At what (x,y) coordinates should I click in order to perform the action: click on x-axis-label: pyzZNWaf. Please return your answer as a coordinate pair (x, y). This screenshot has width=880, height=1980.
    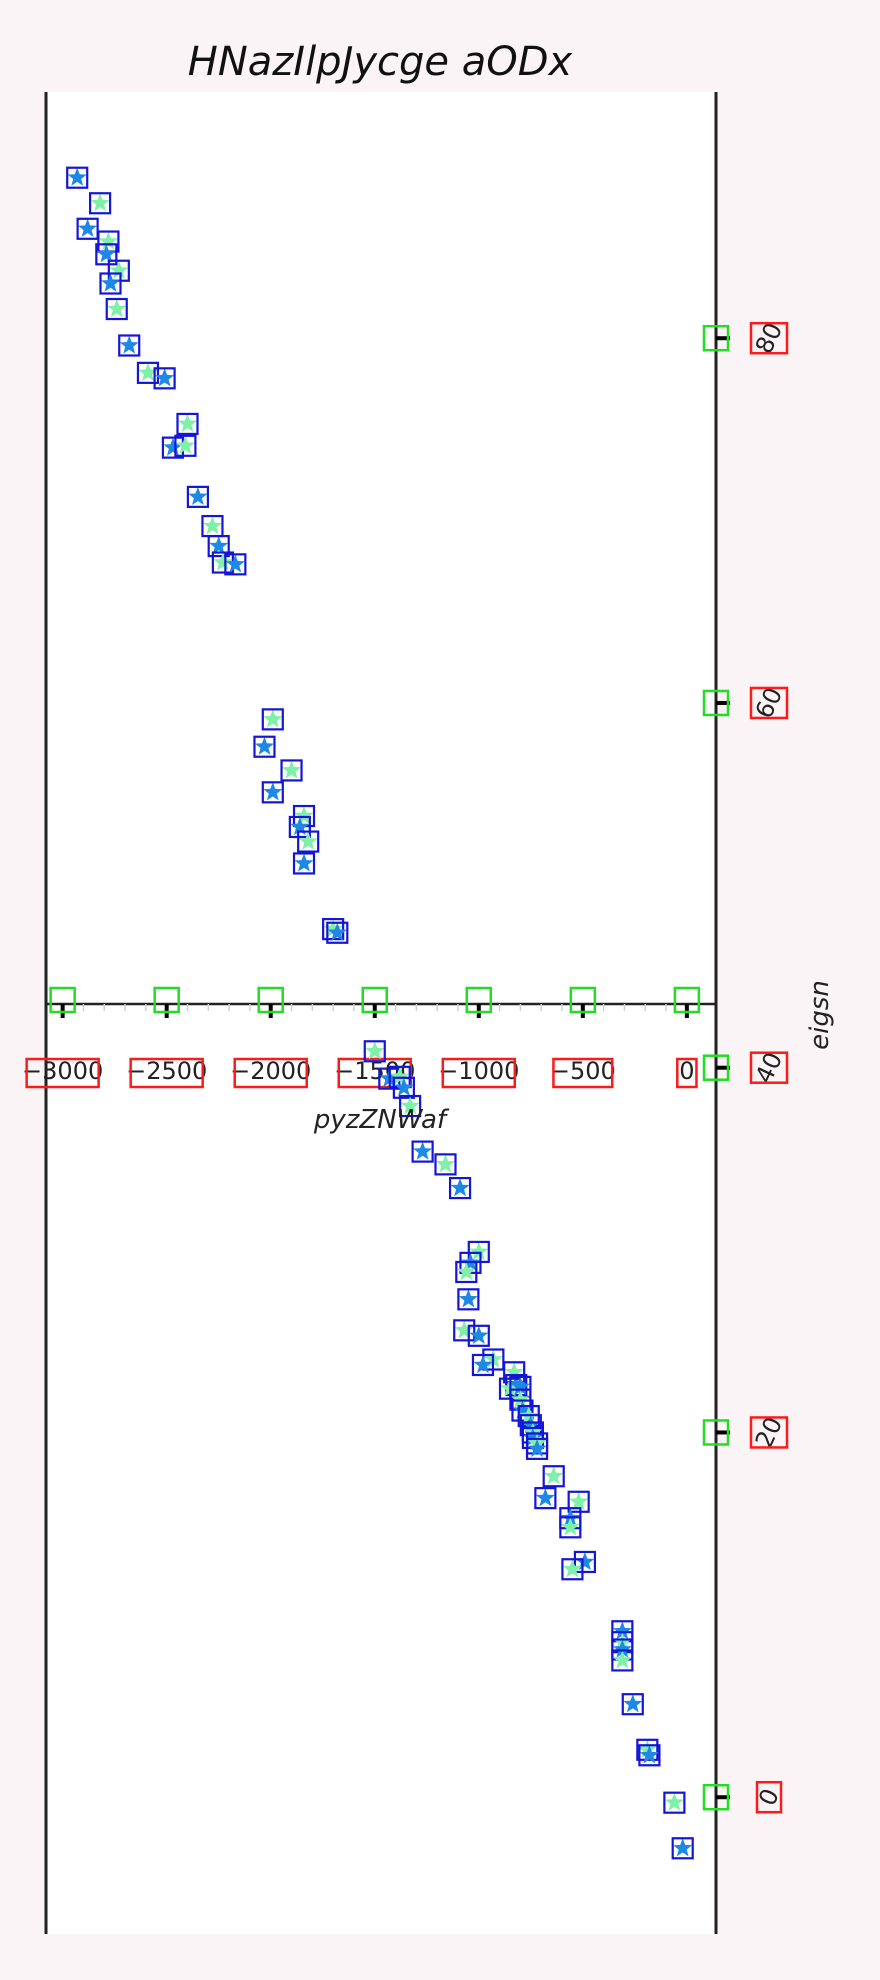
    Looking at the image, I should click on (381, 1120).